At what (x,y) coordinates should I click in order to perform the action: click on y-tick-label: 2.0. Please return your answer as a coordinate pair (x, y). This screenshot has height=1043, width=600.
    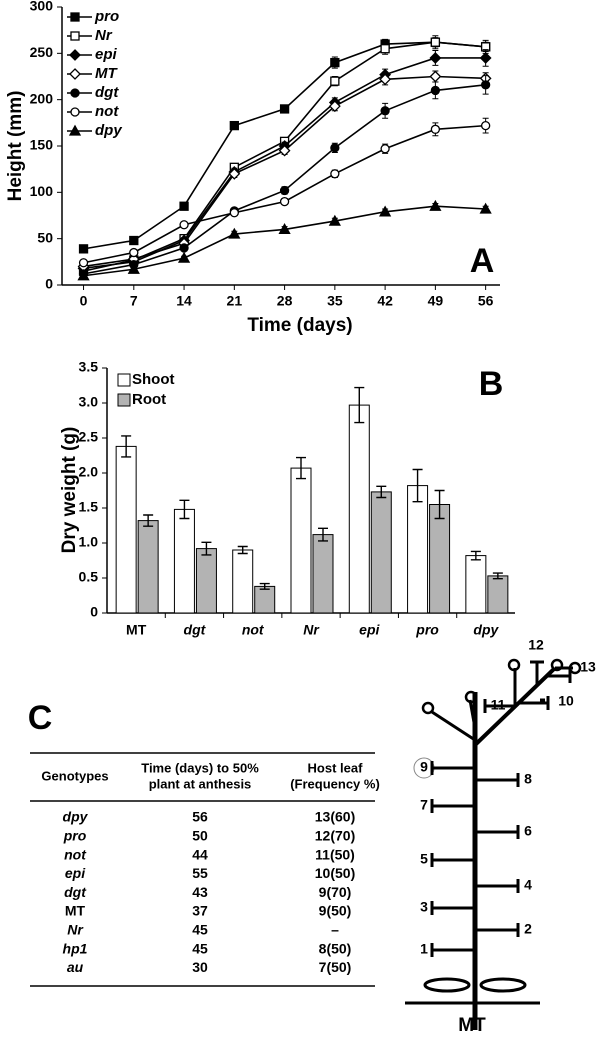
    Looking at the image, I should click on (89, 472).